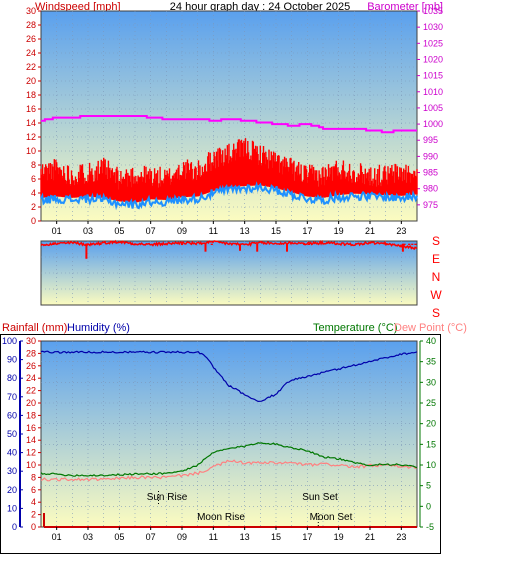  I want to click on temperature-y-tick-label: 10, so click(431, 465).